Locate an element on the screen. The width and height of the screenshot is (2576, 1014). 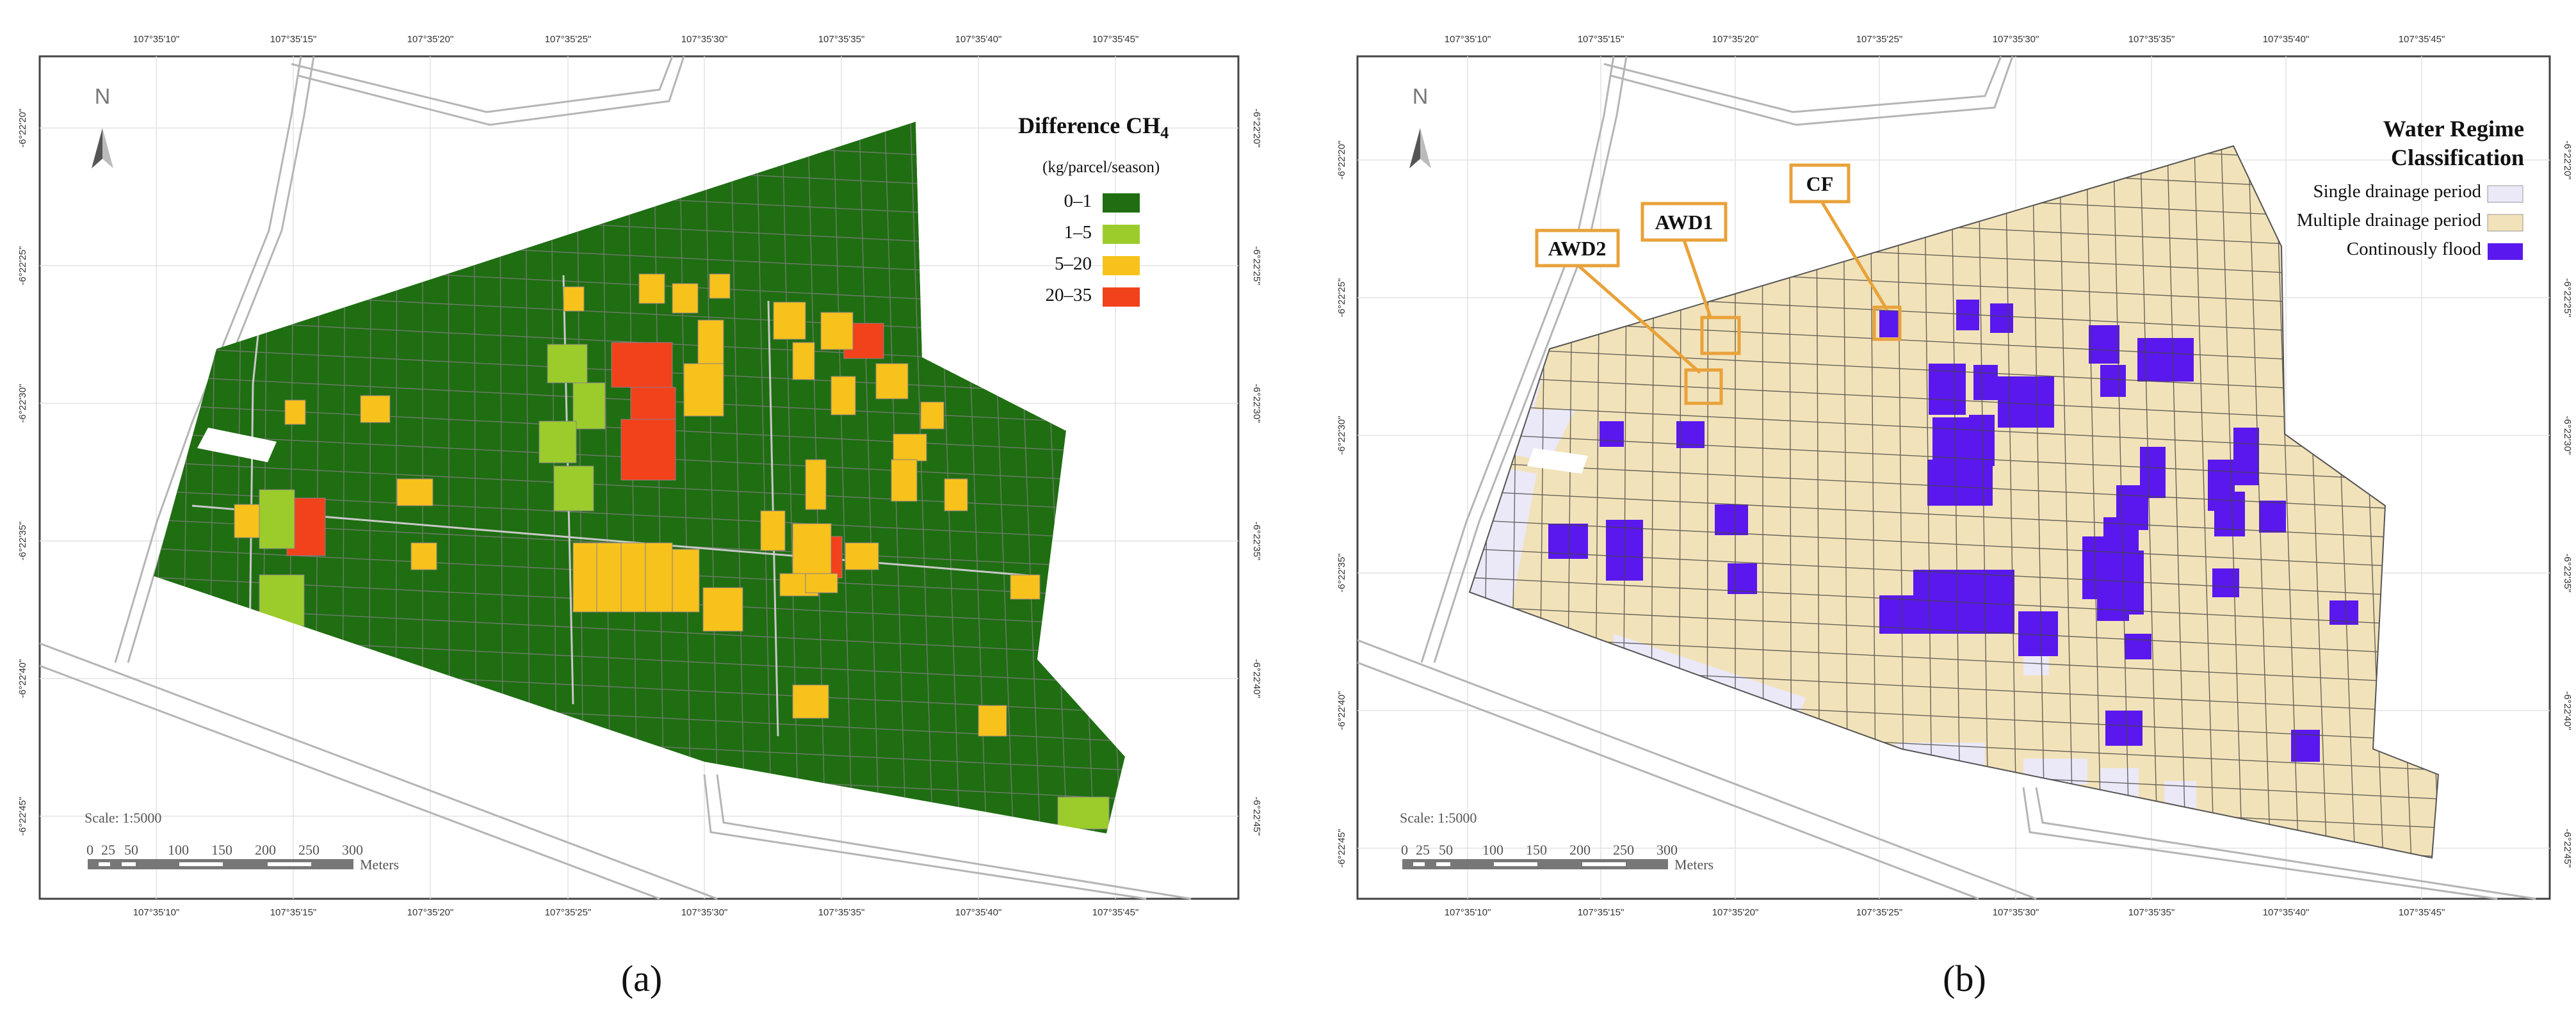
awd1-leader is located at coordinates (1697, 279).